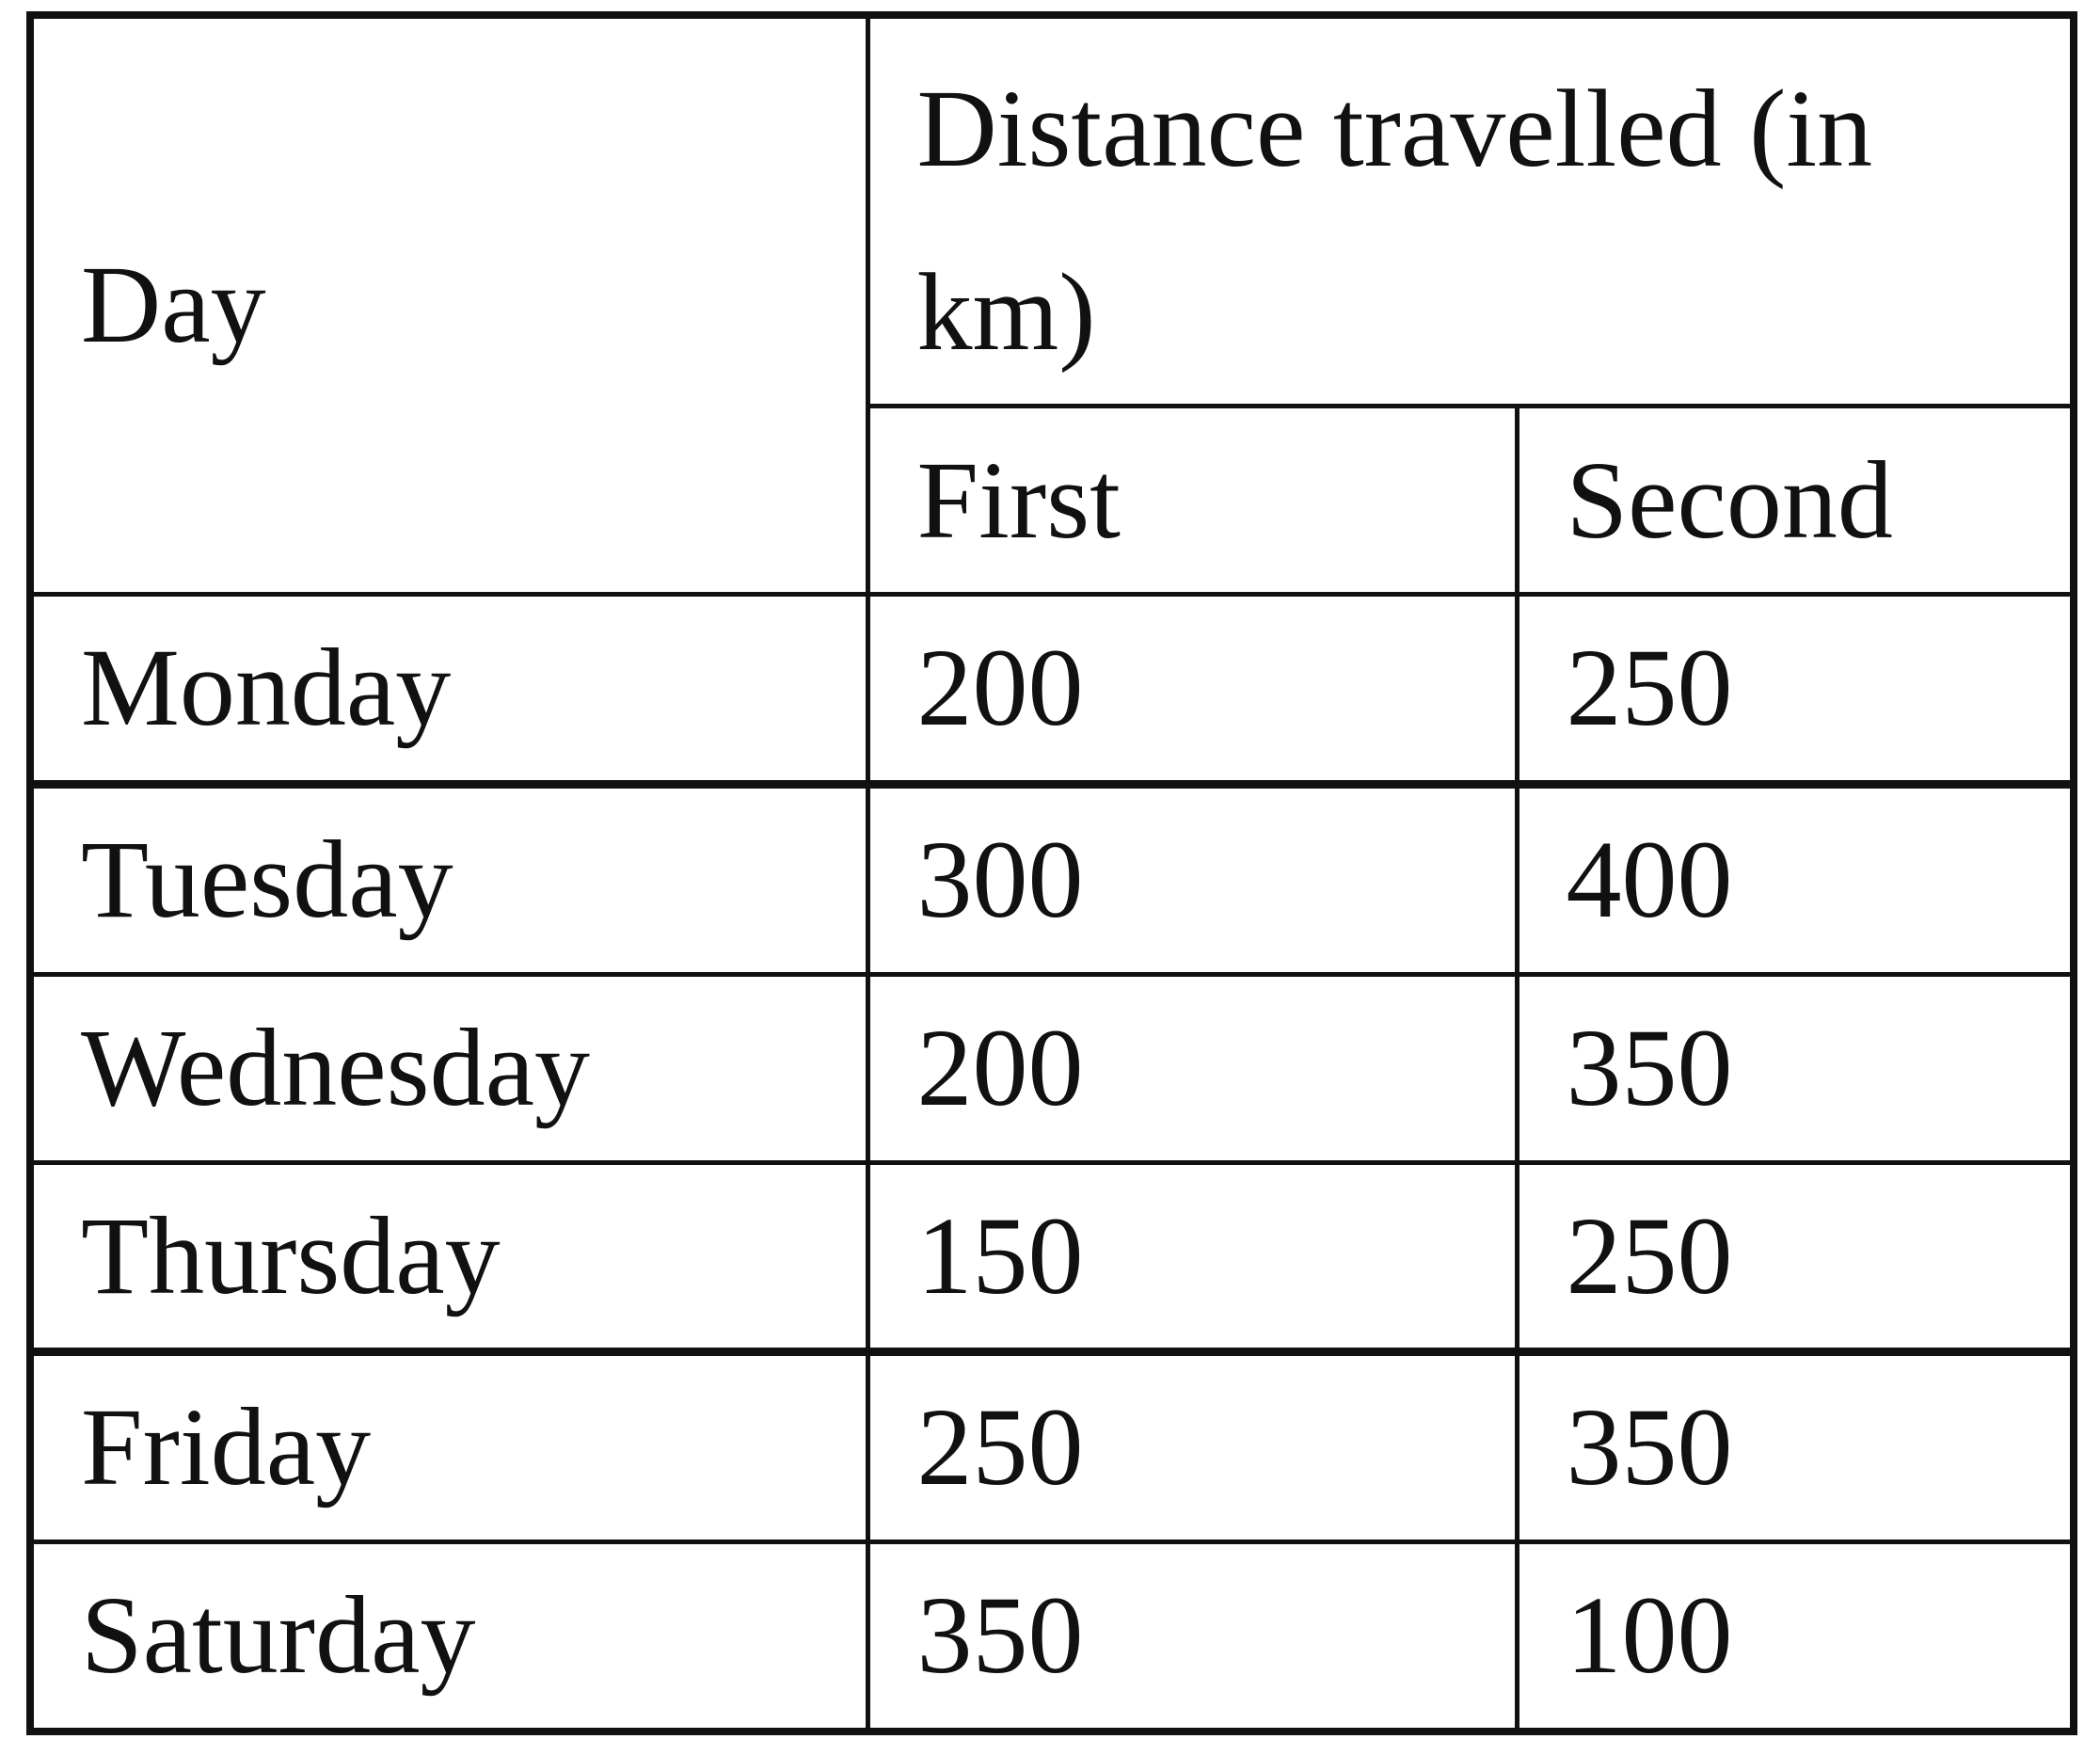 The width and height of the screenshot is (2100, 1739). I want to click on table-row: Friday 250 350, so click(1052, 1446).